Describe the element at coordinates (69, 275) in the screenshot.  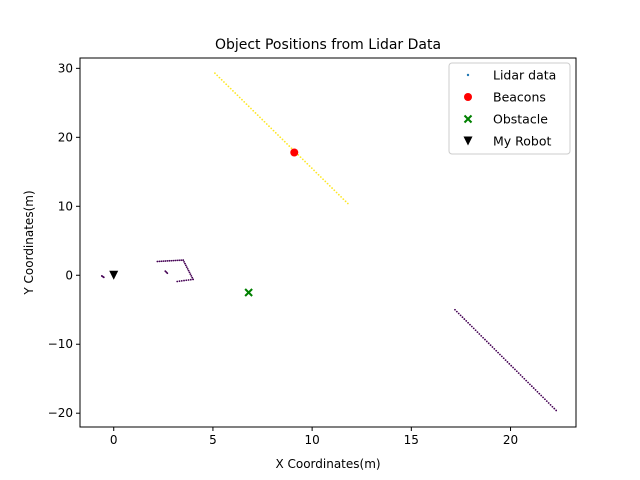
I see `y-tick-label-0: 0` at that location.